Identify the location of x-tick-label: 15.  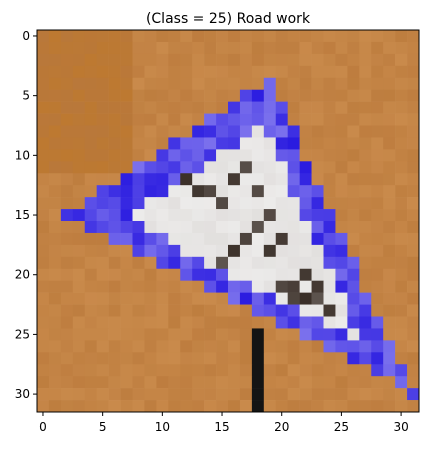
(221, 427).